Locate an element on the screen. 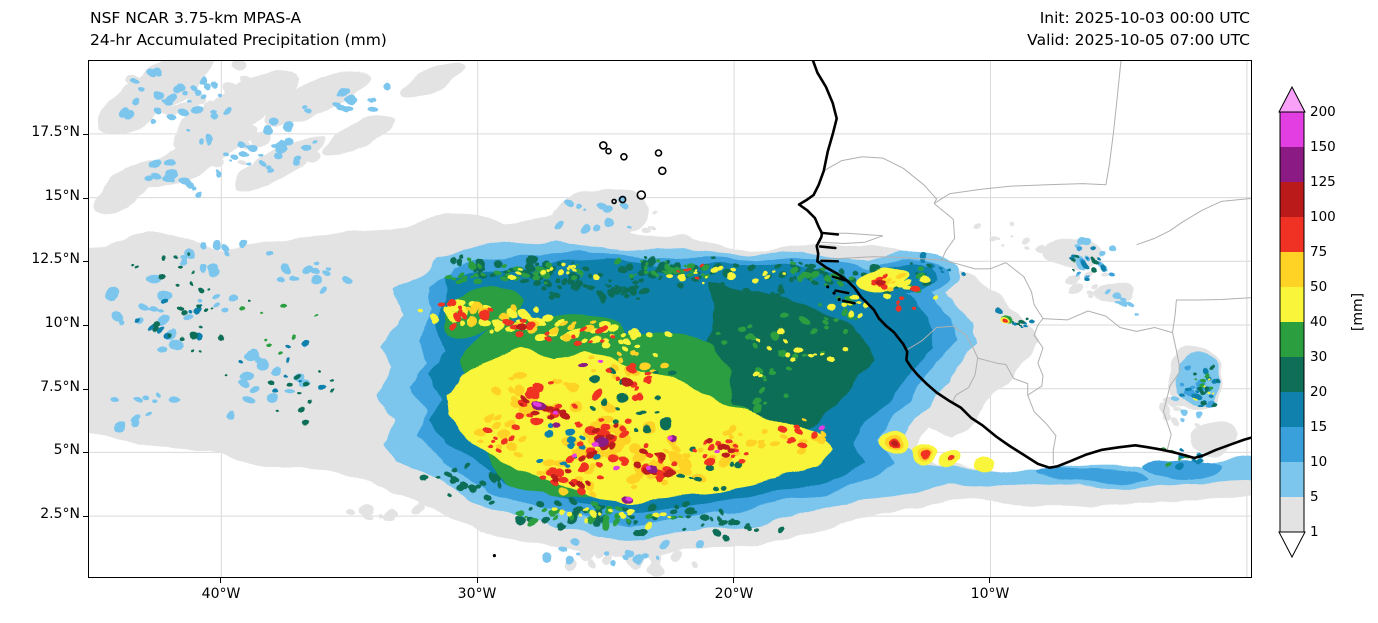 This screenshot has width=1378, height=623. y-axis-tick-label: 10°N is located at coordinates (62, 323).